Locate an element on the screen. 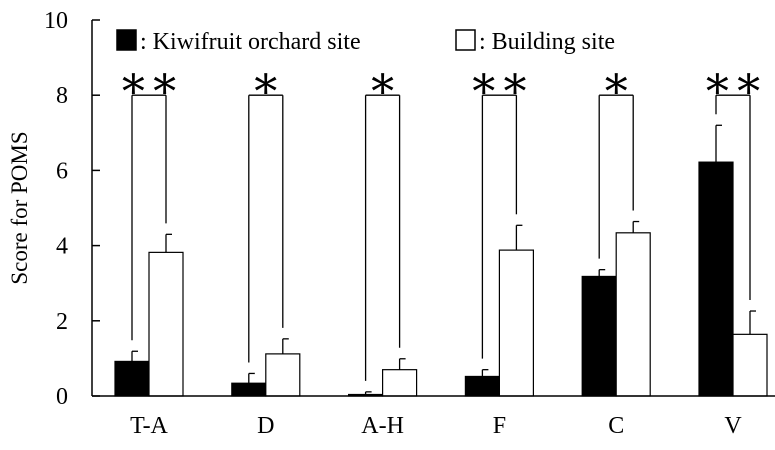  x-tick-label: D is located at coordinates (265, 426).